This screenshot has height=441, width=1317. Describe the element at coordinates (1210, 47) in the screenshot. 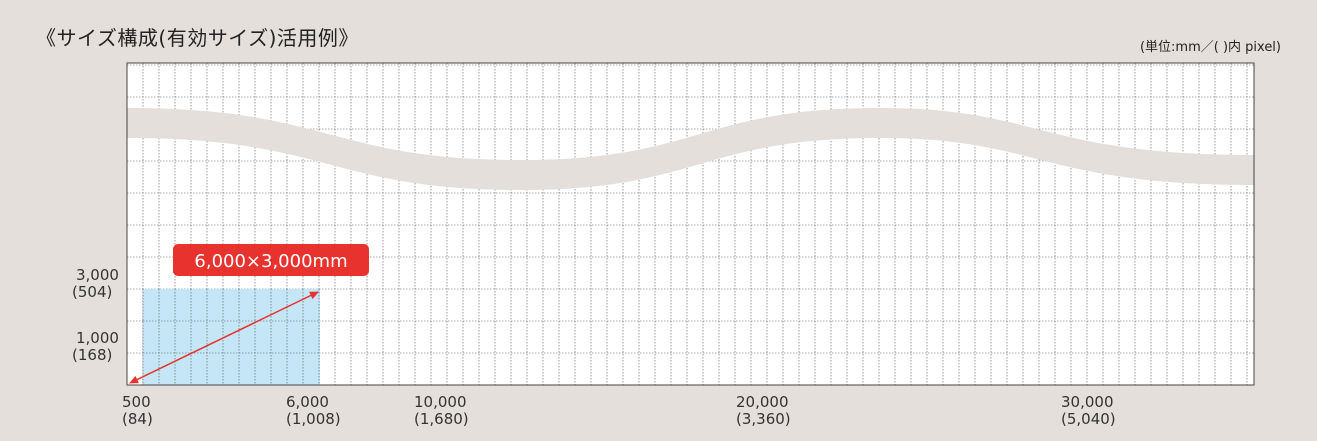

I see `unit-note: (単位:mm／( )内 pixel)` at that location.